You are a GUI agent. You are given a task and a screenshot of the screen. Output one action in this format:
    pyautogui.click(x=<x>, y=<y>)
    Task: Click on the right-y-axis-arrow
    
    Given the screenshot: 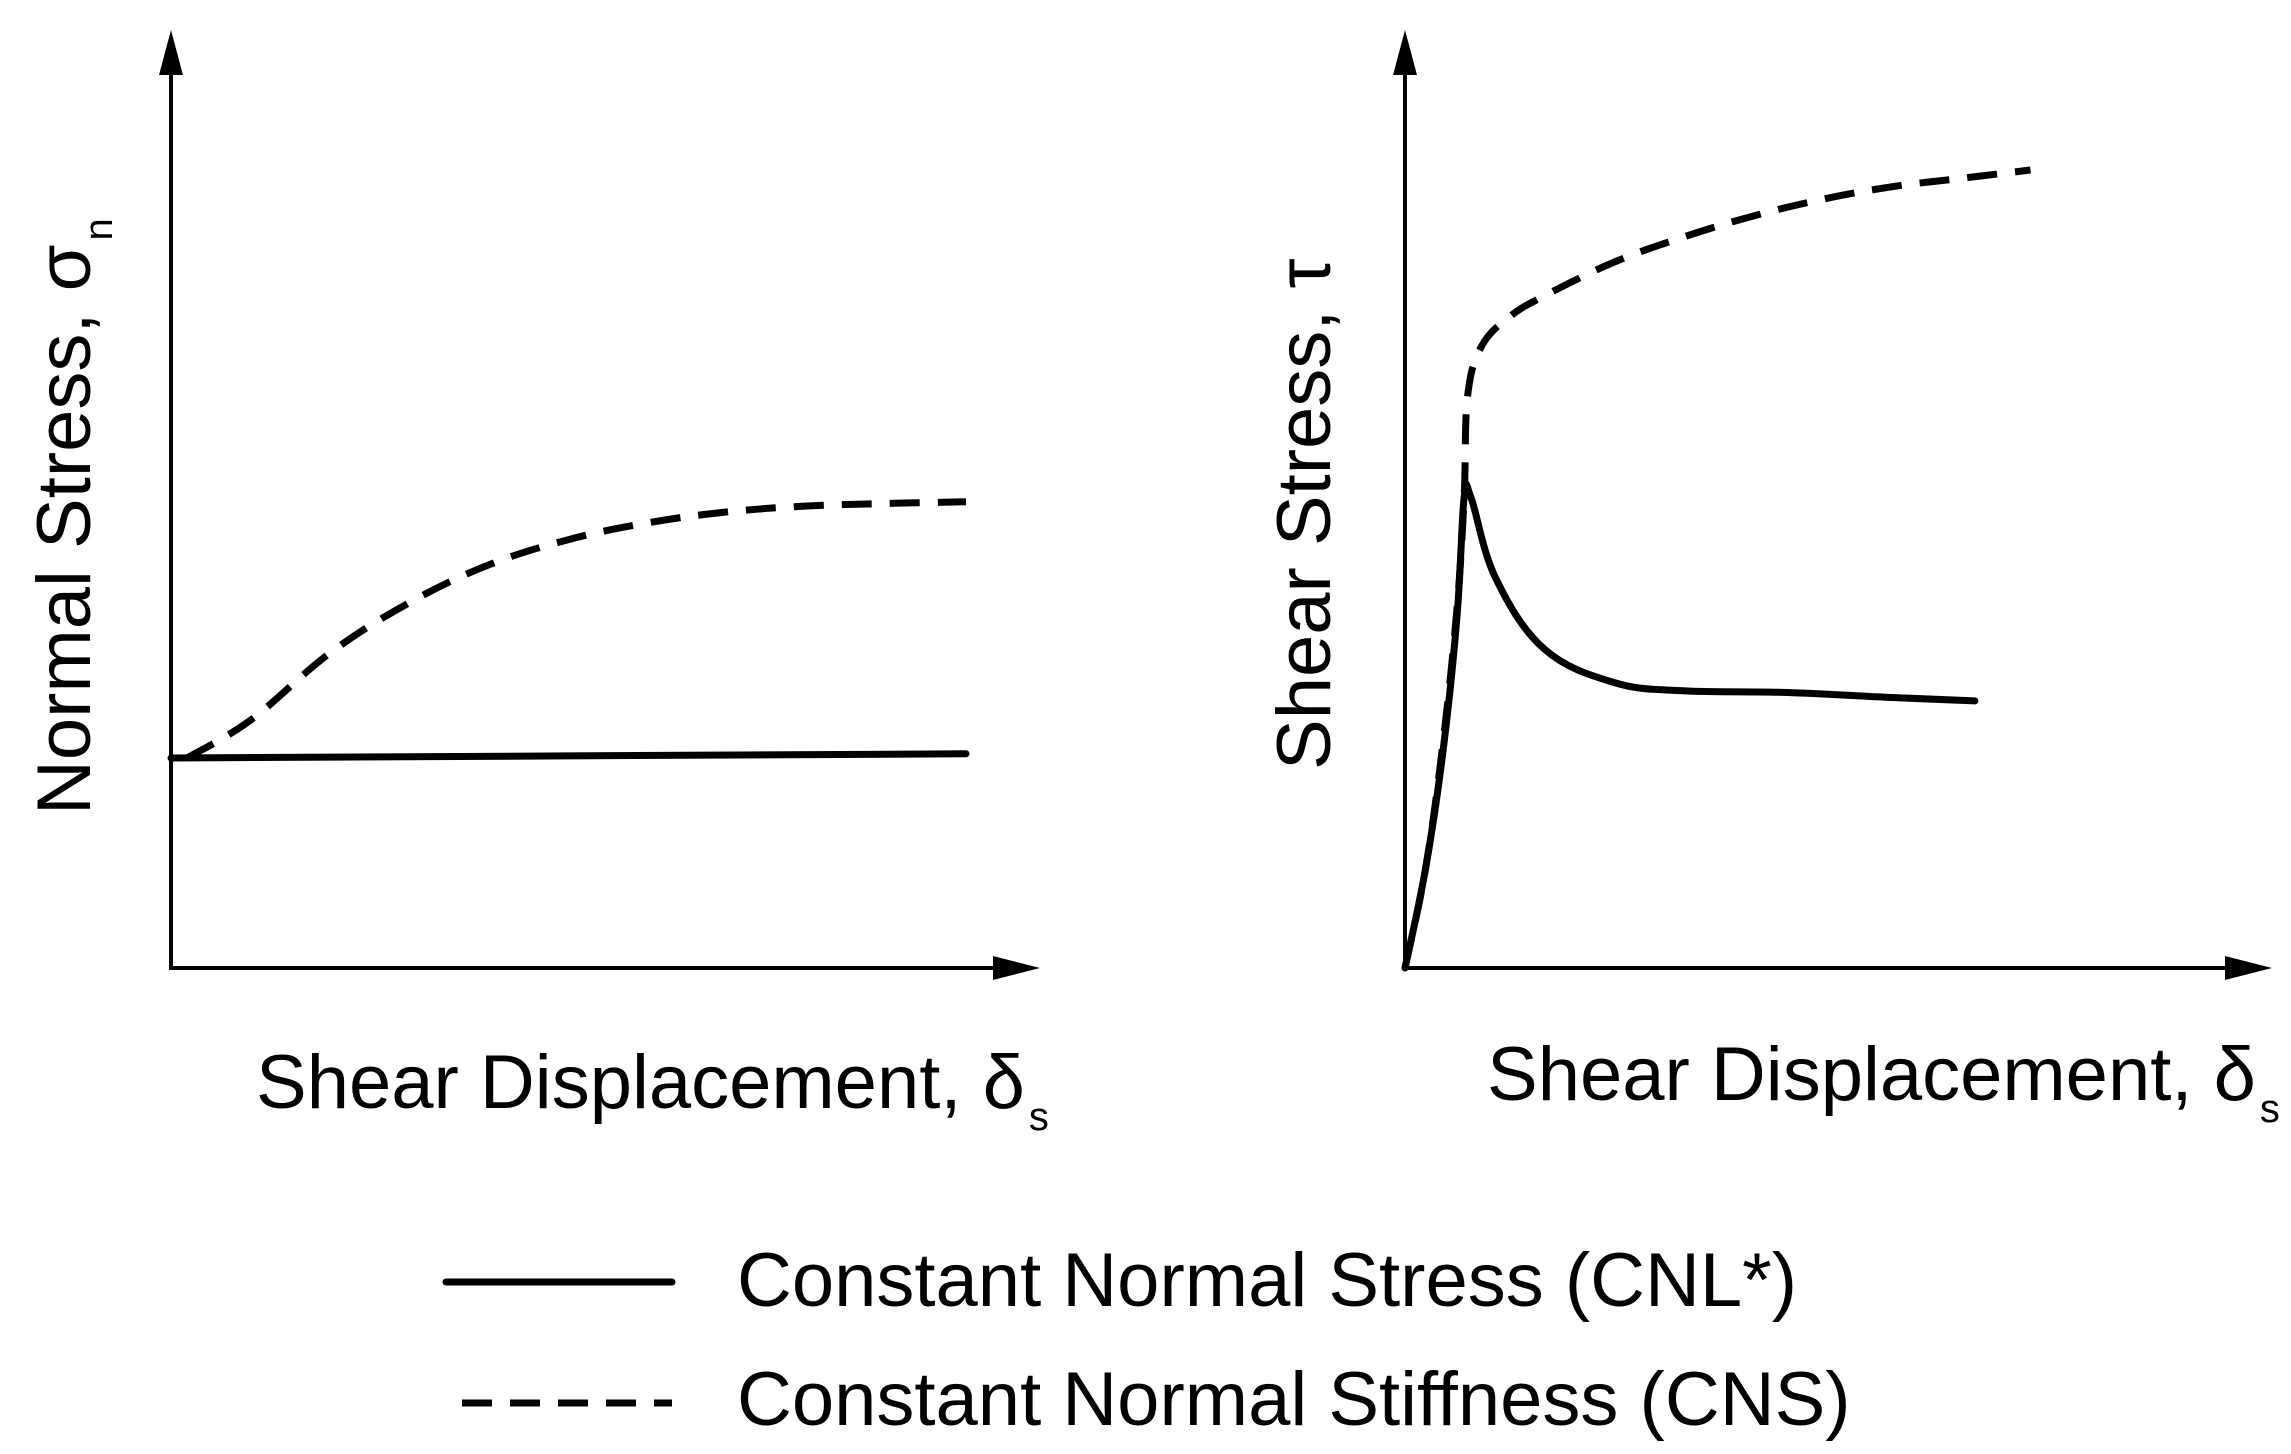 What is the action you would take?
    pyautogui.click(x=1405, y=52)
    